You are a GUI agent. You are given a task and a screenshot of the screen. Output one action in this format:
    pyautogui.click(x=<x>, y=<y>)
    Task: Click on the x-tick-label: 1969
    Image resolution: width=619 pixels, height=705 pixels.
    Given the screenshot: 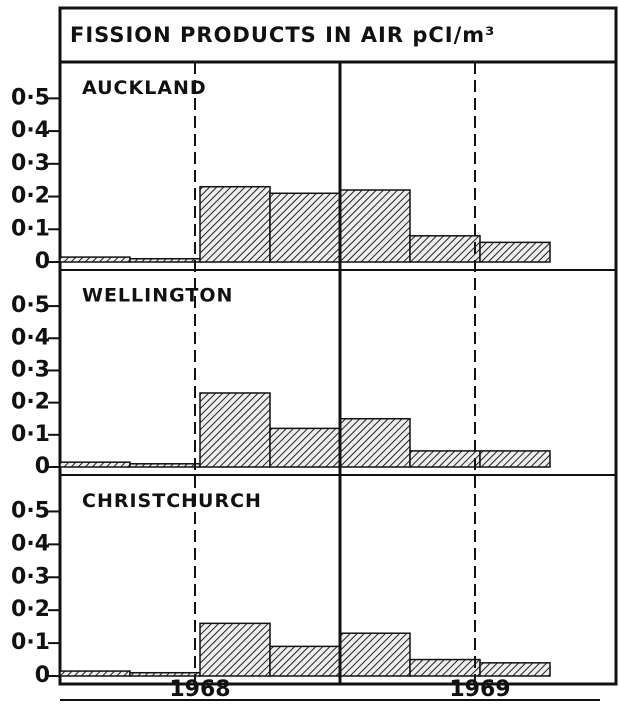 What is the action you would take?
    pyautogui.click(x=479, y=689)
    